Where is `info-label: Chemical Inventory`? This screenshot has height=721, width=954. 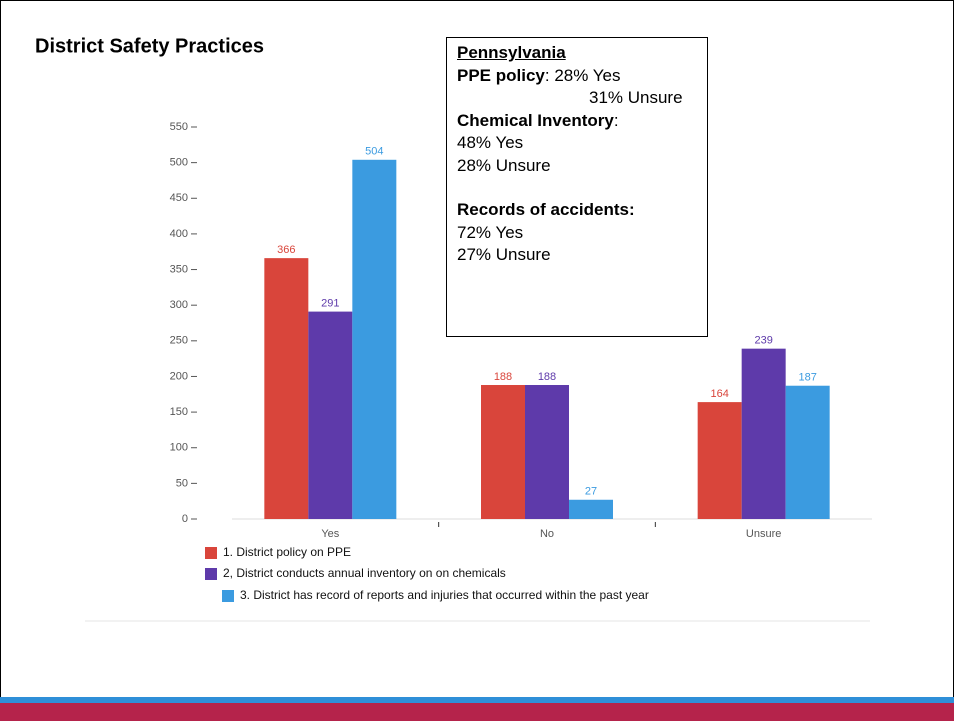
info-label: Chemical Inventory is located at coordinates (535, 120).